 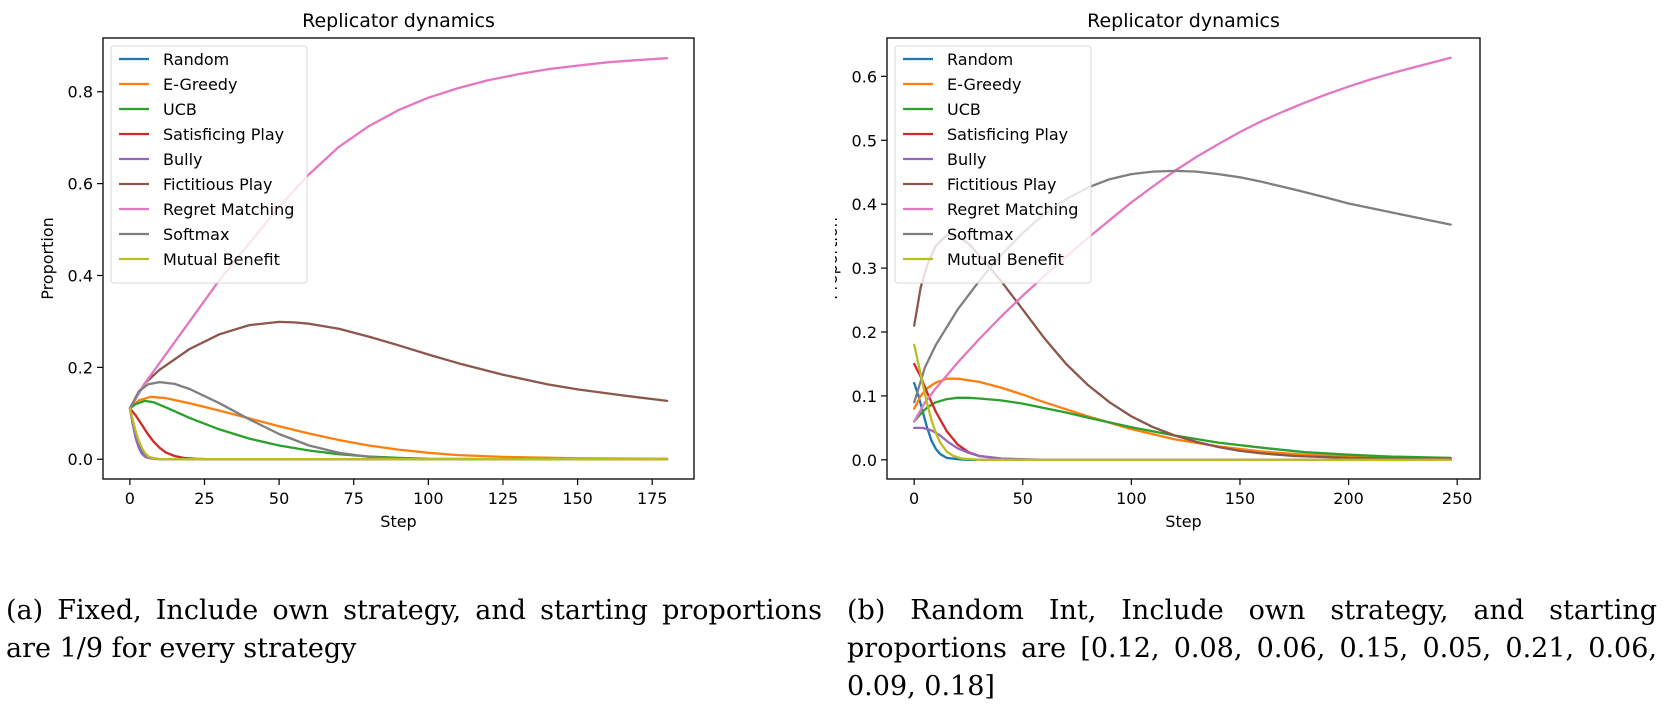 I want to click on chart-a-xtick-label: 100, so click(x=428, y=498).